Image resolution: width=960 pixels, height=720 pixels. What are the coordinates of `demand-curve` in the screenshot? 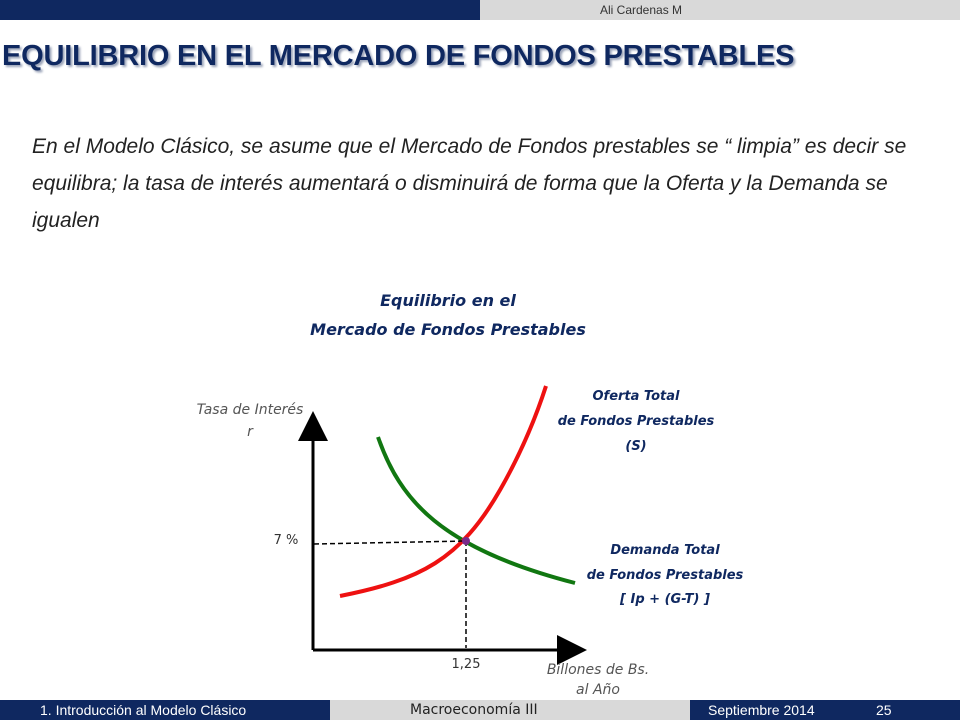 It's located at (476, 510).